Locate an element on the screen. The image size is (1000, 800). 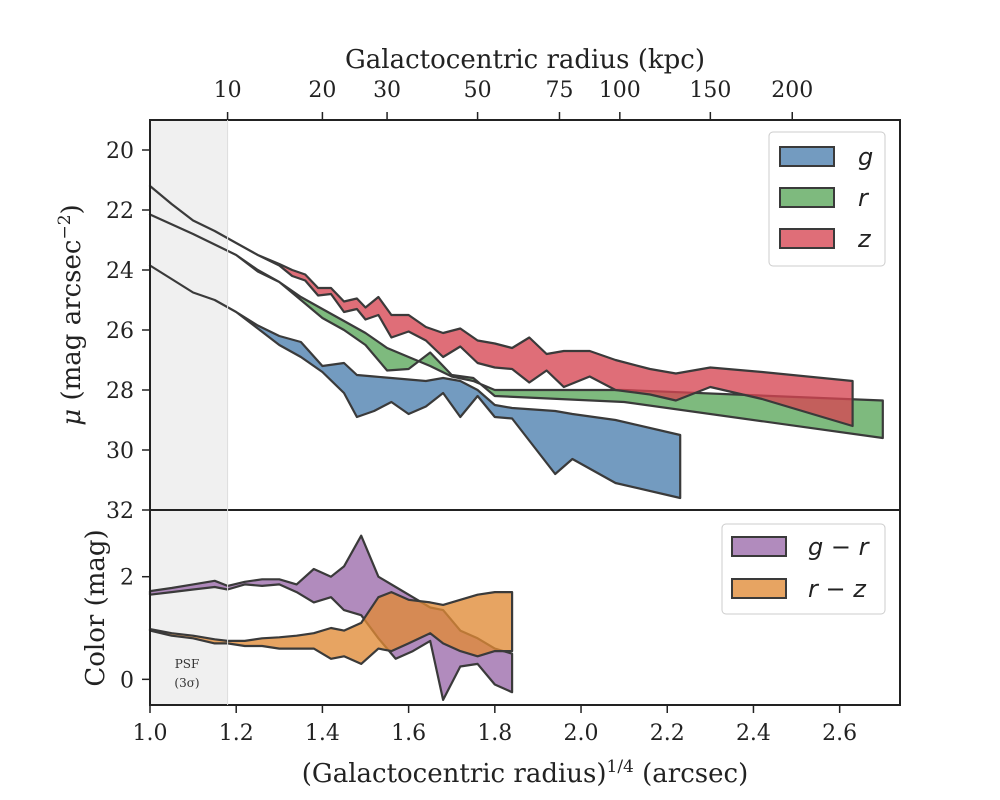
bottom-x-tick-label: 2.2 is located at coordinates (667, 733).